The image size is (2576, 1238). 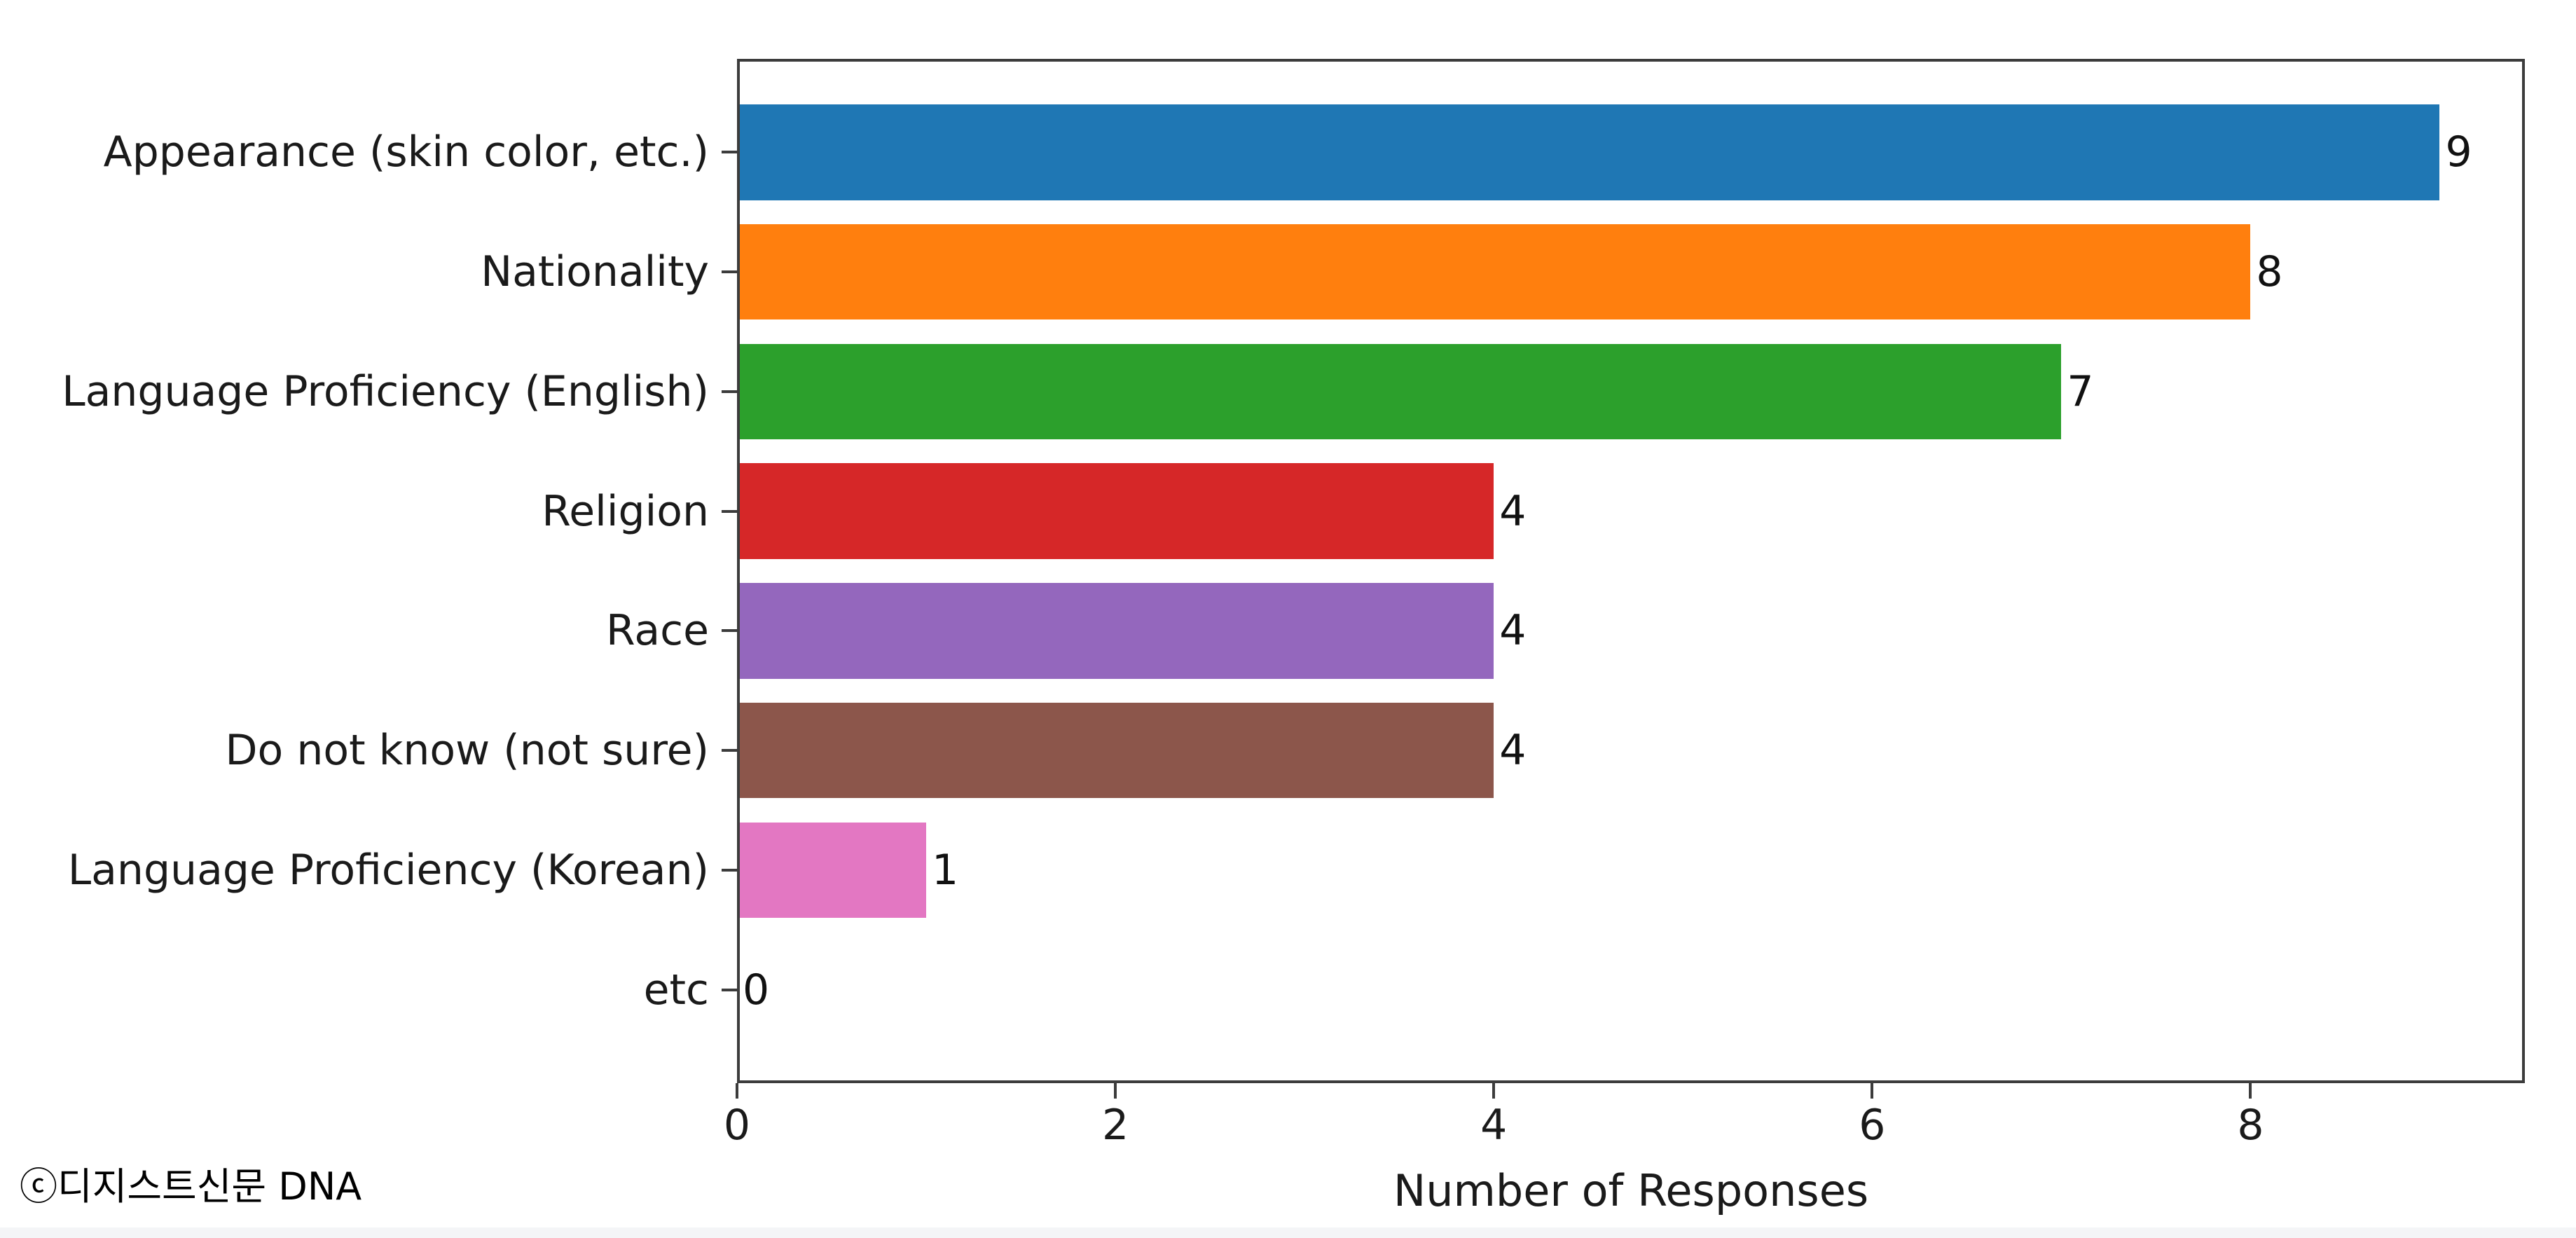 What do you see at coordinates (1115, 1125) in the screenshot?
I see `x-tick-label: 2` at bounding box center [1115, 1125].